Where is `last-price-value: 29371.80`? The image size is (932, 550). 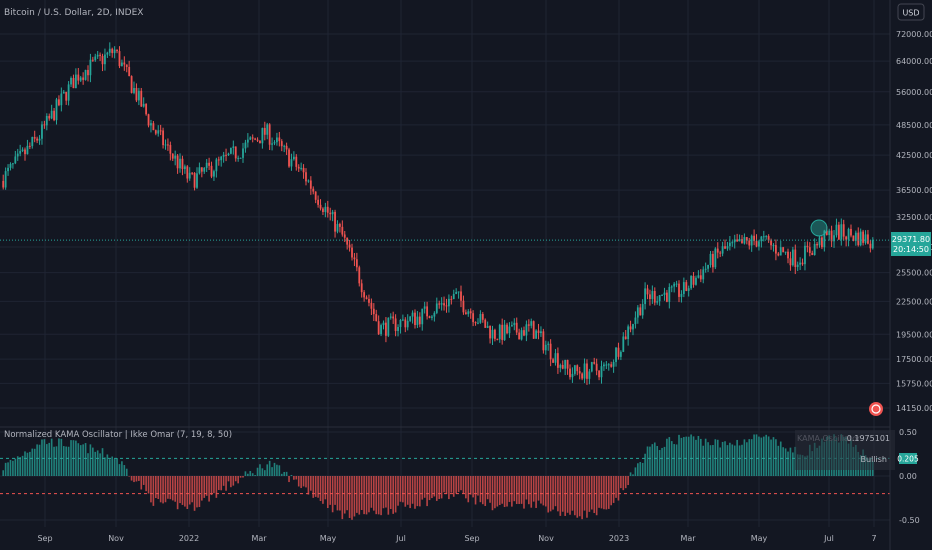 last-price-value: 29371.80 is located at coordinates (911, 239).